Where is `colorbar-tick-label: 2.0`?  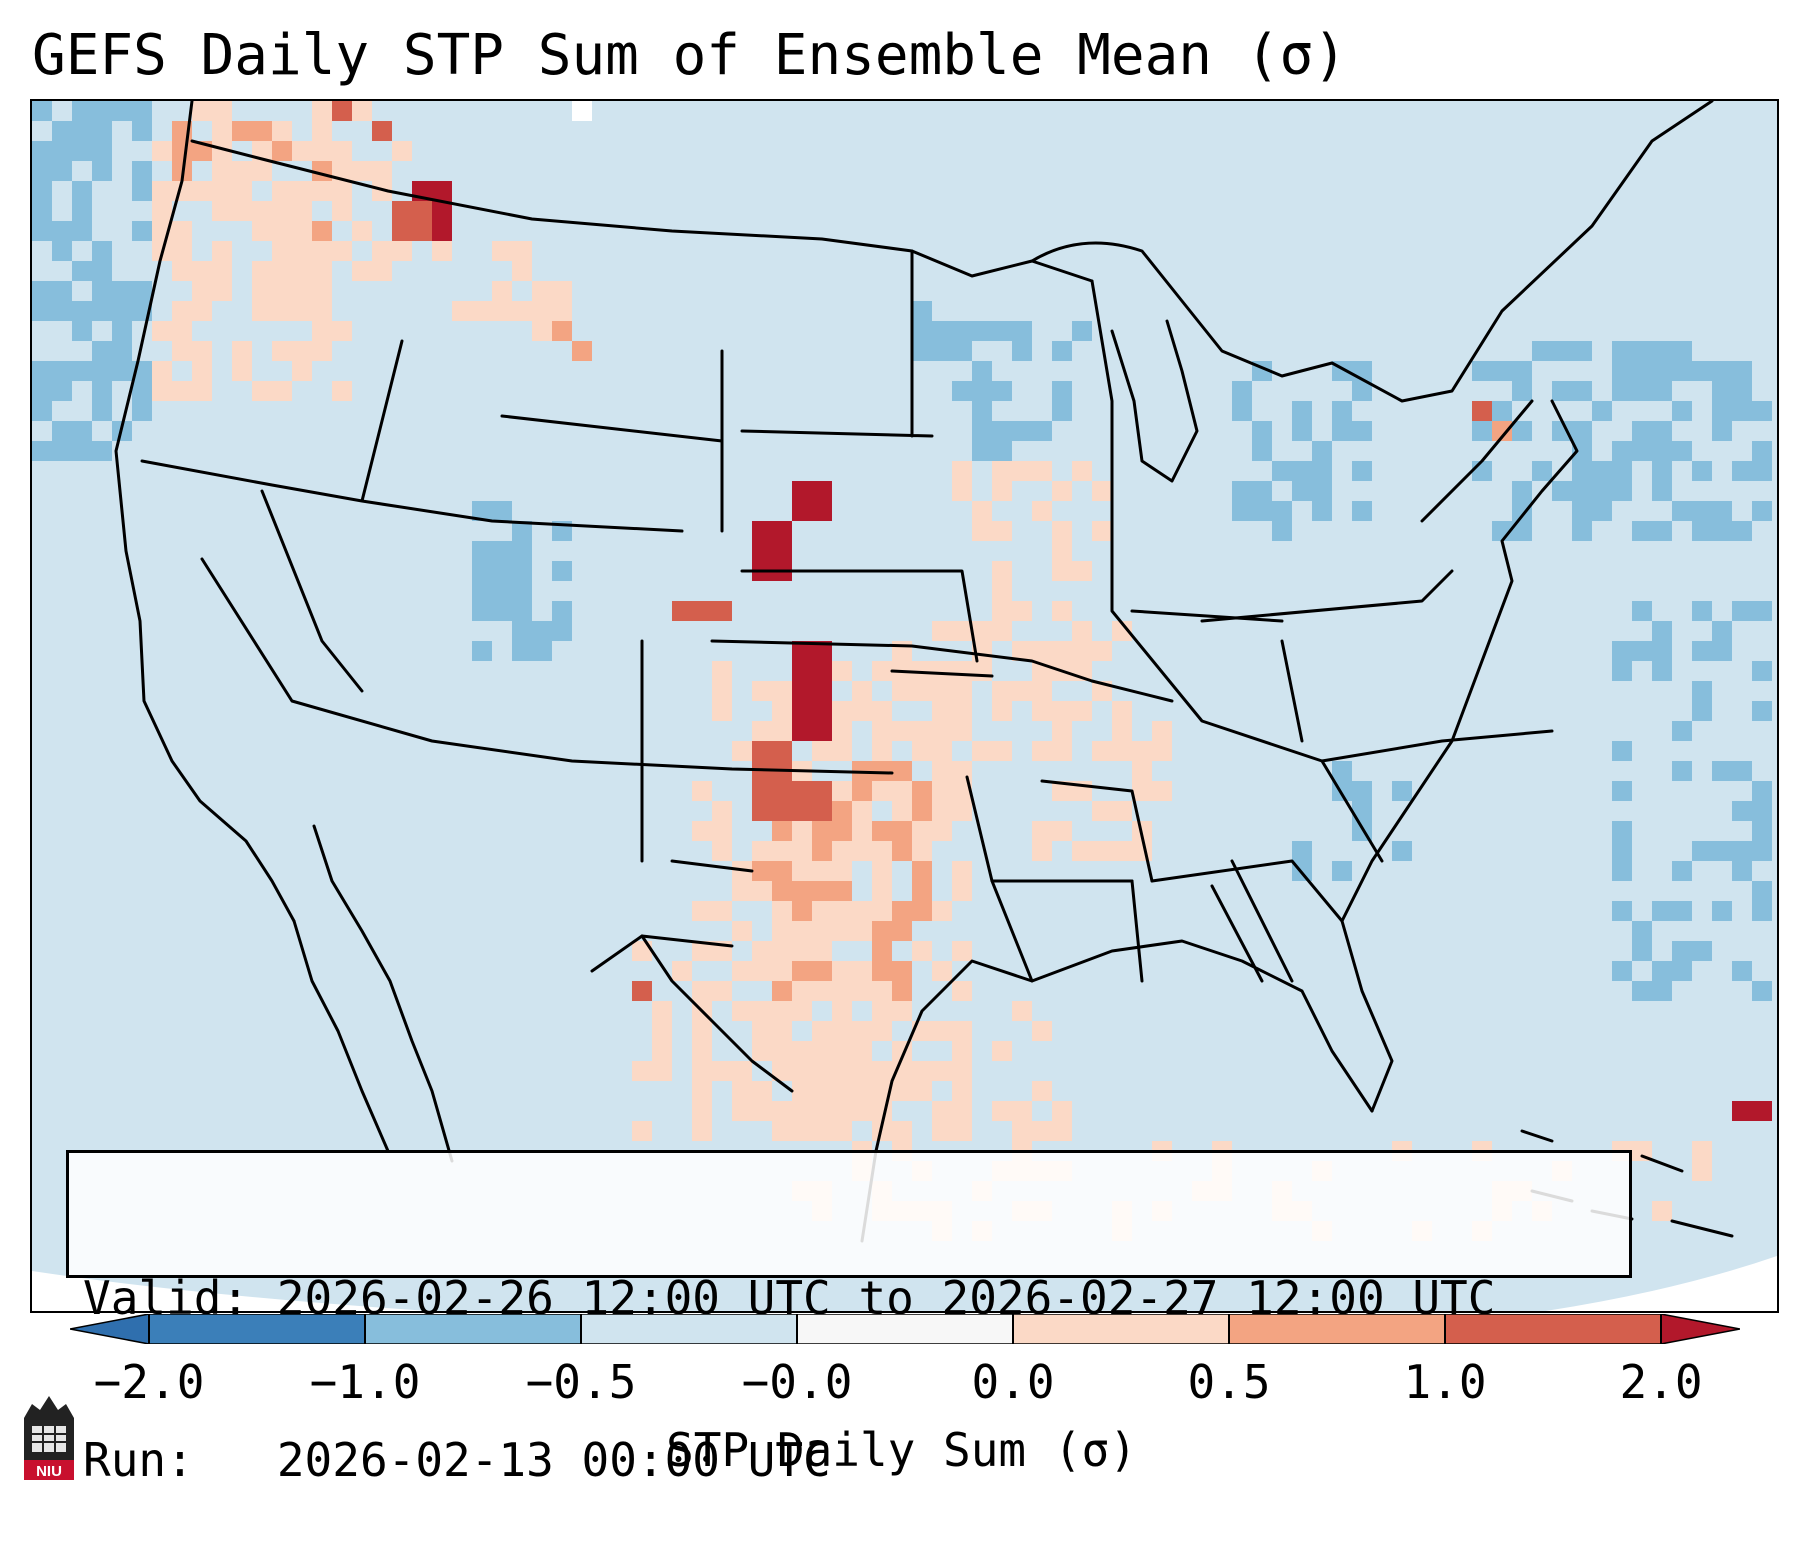 colorbar-tick-label: 2.0 is located at coordinates (1661, 1382).